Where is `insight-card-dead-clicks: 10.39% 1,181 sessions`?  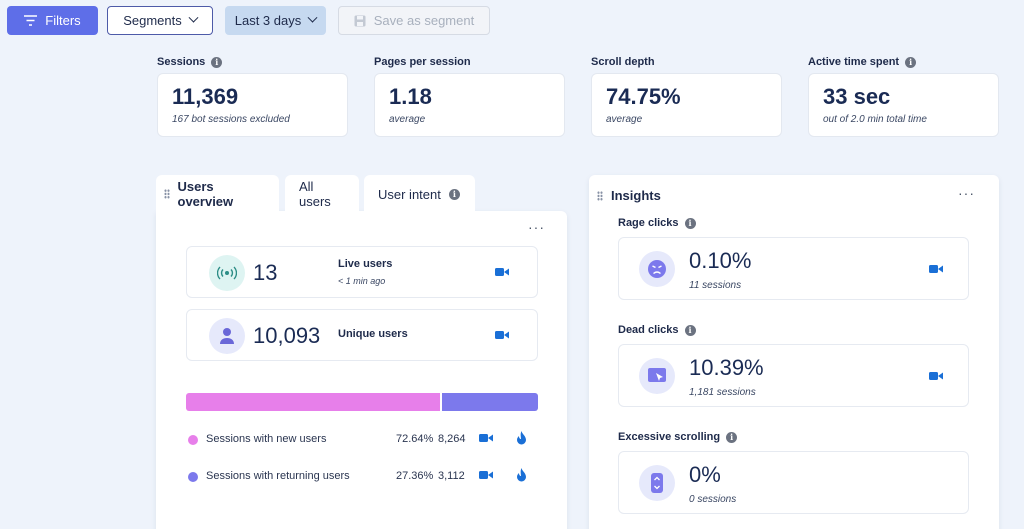 insight-card-dead-clicks: 10.39% 1,181 sessions is located at coordinates (793, 375).